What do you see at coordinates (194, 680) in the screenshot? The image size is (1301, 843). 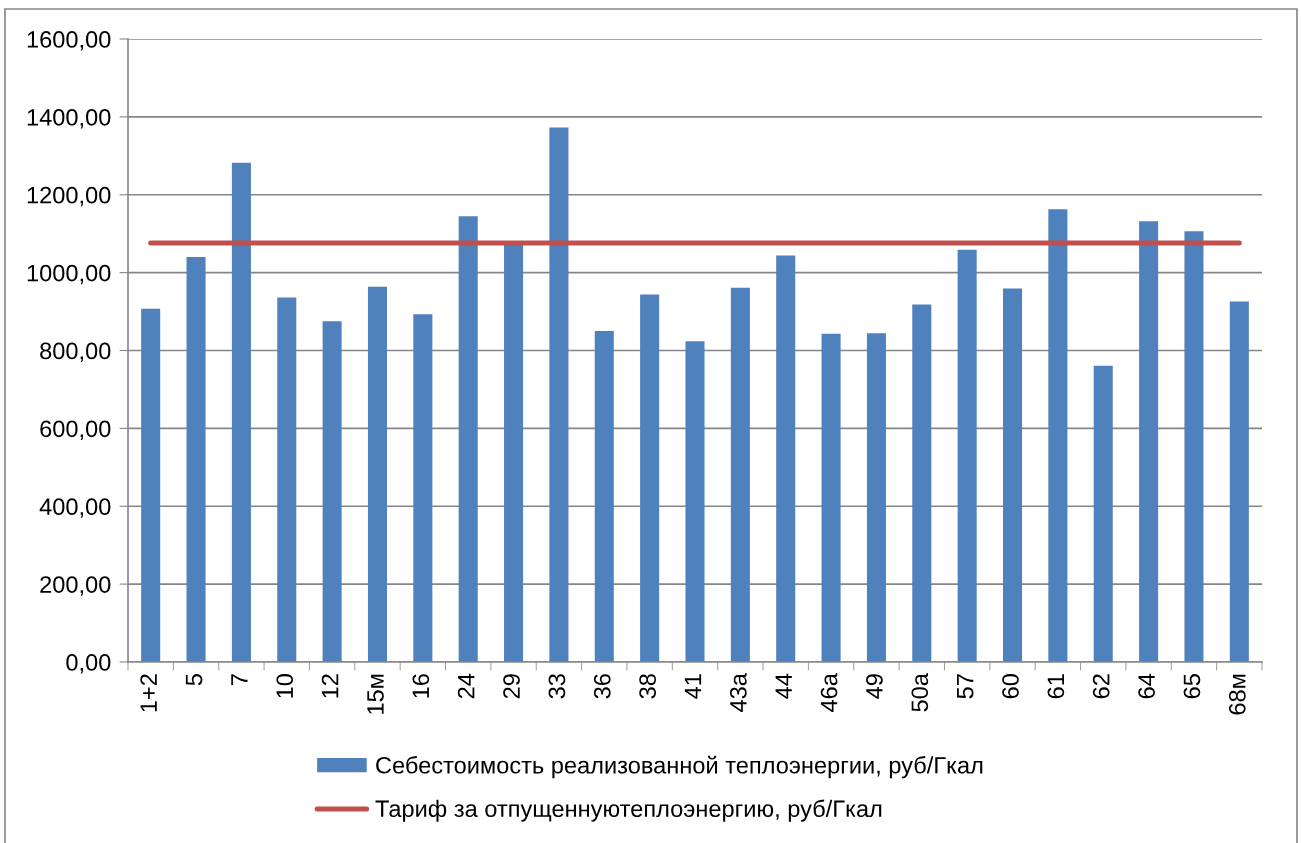 I see `x-tick-label: 5` at bounding box center [194, 680].